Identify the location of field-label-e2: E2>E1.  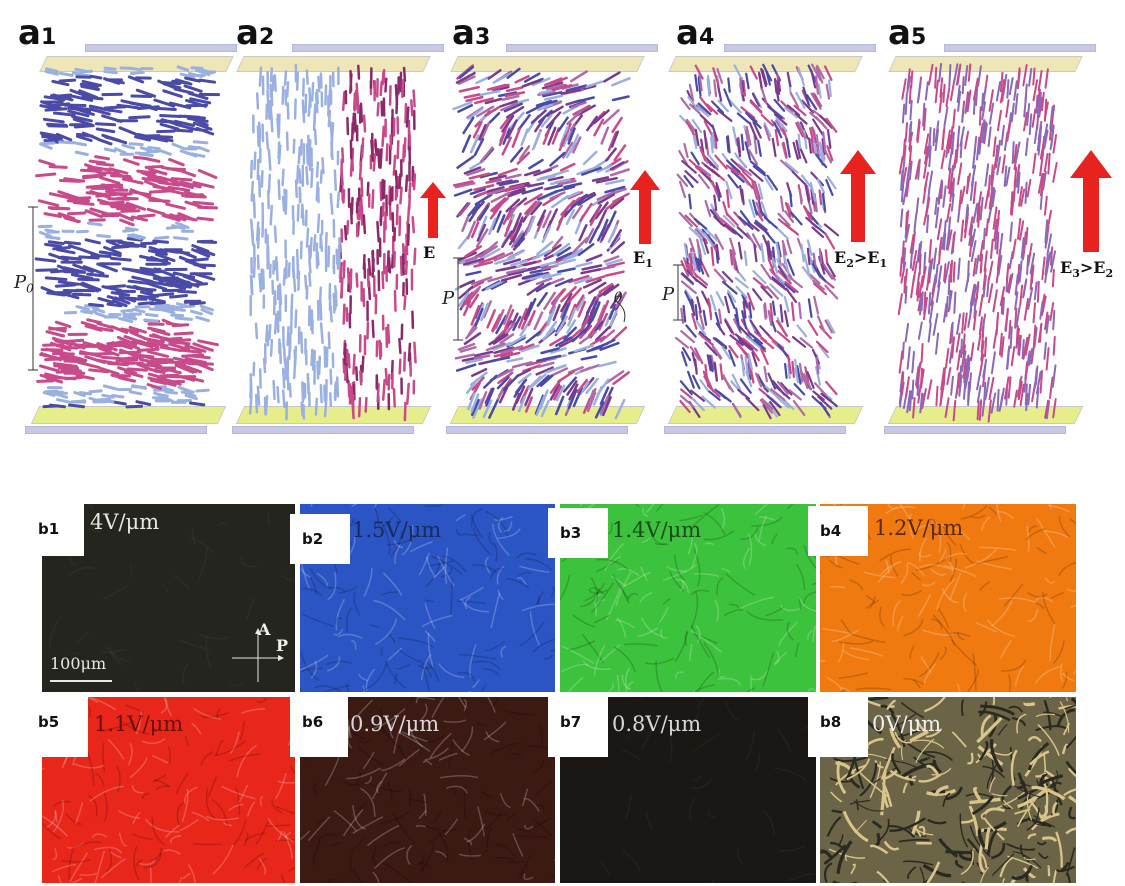
(861, 259).